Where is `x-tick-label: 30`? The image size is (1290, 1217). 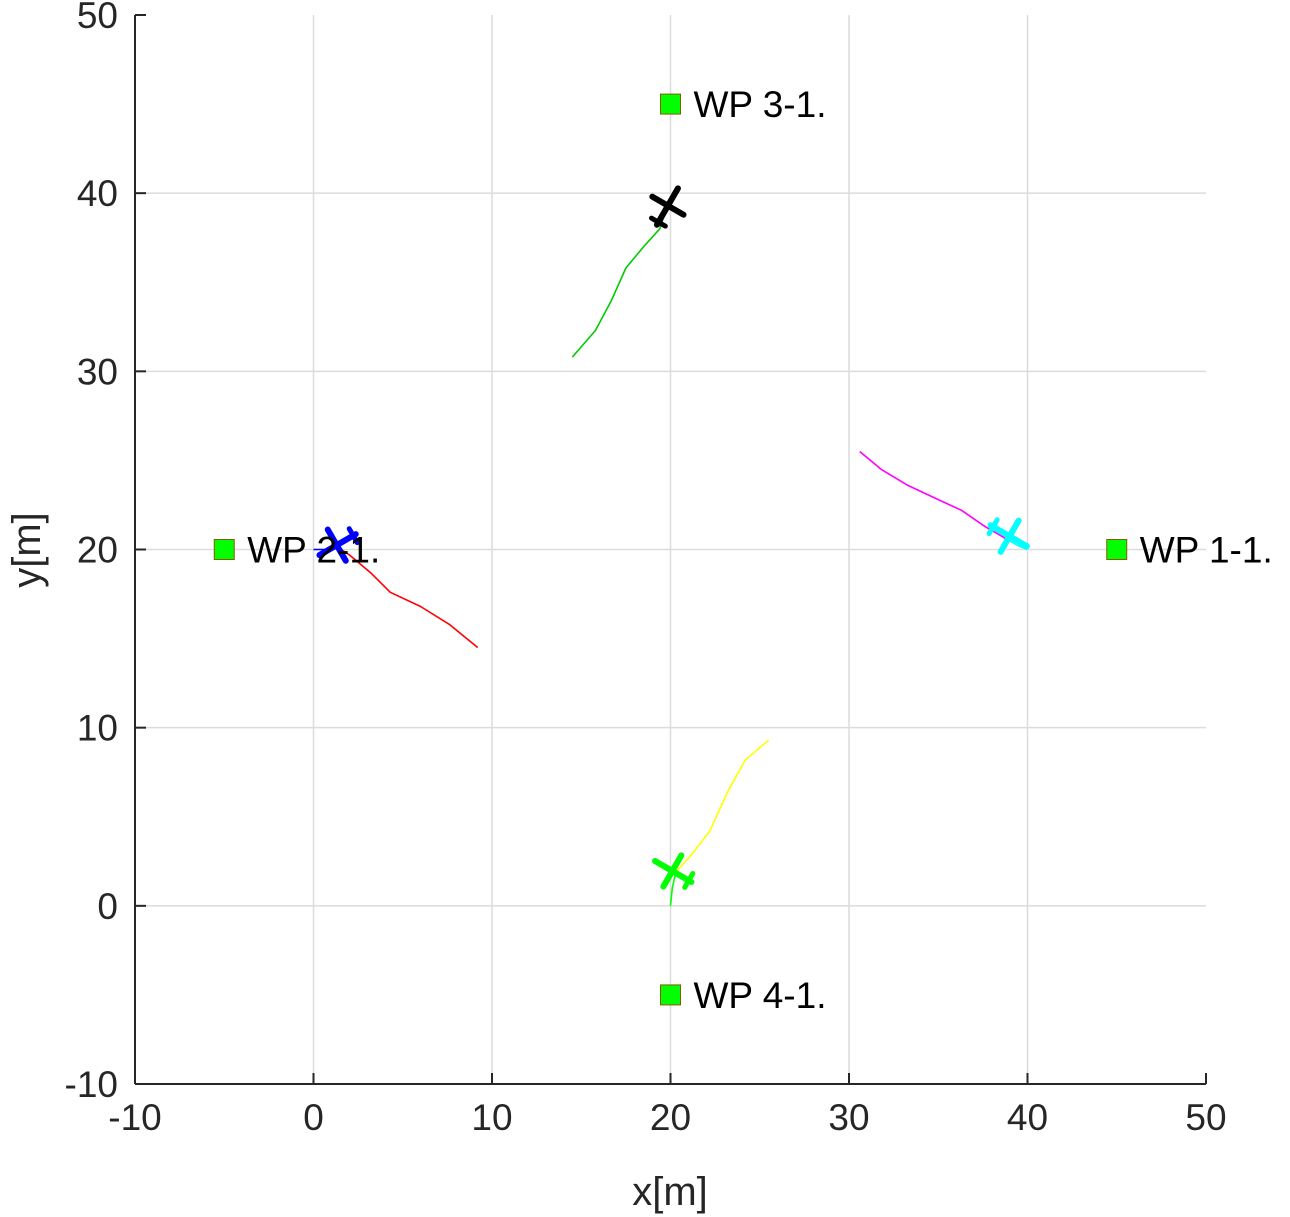 x-tick-label: 30 is located at coordinates (848, 1117).